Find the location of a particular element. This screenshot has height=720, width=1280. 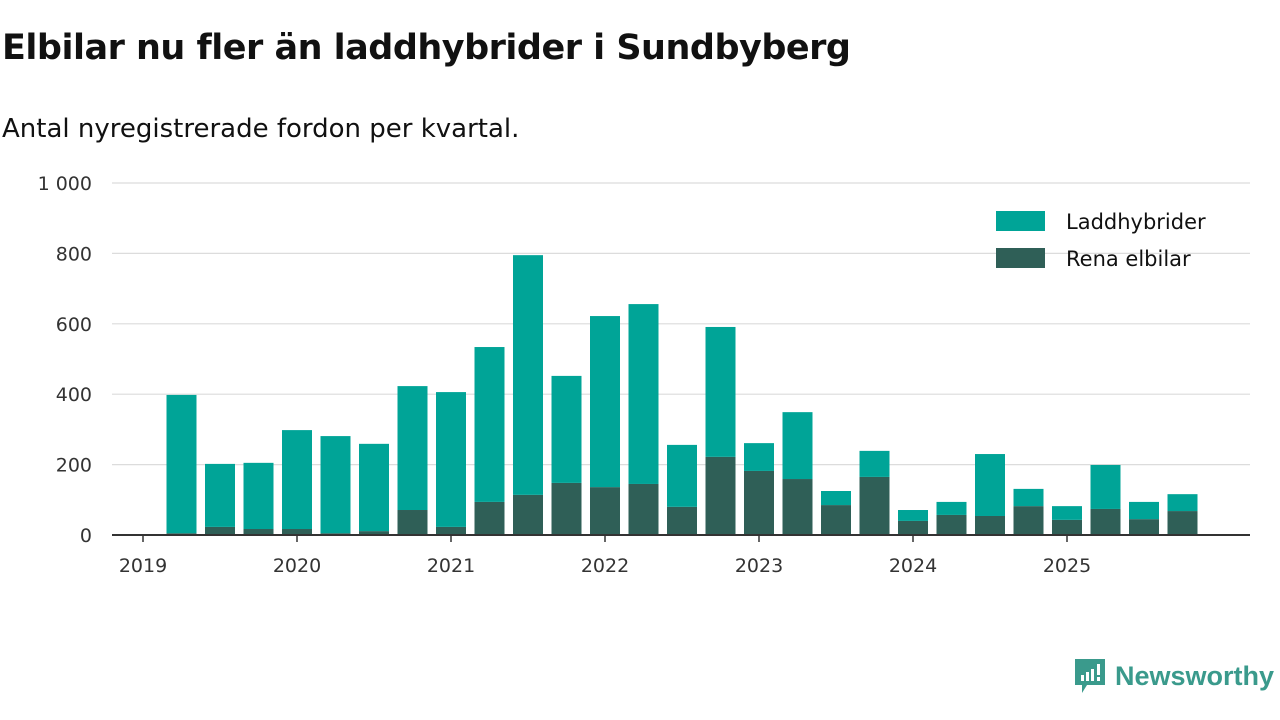

x-tick-label: 2021 is located at coordinates (451, 566).